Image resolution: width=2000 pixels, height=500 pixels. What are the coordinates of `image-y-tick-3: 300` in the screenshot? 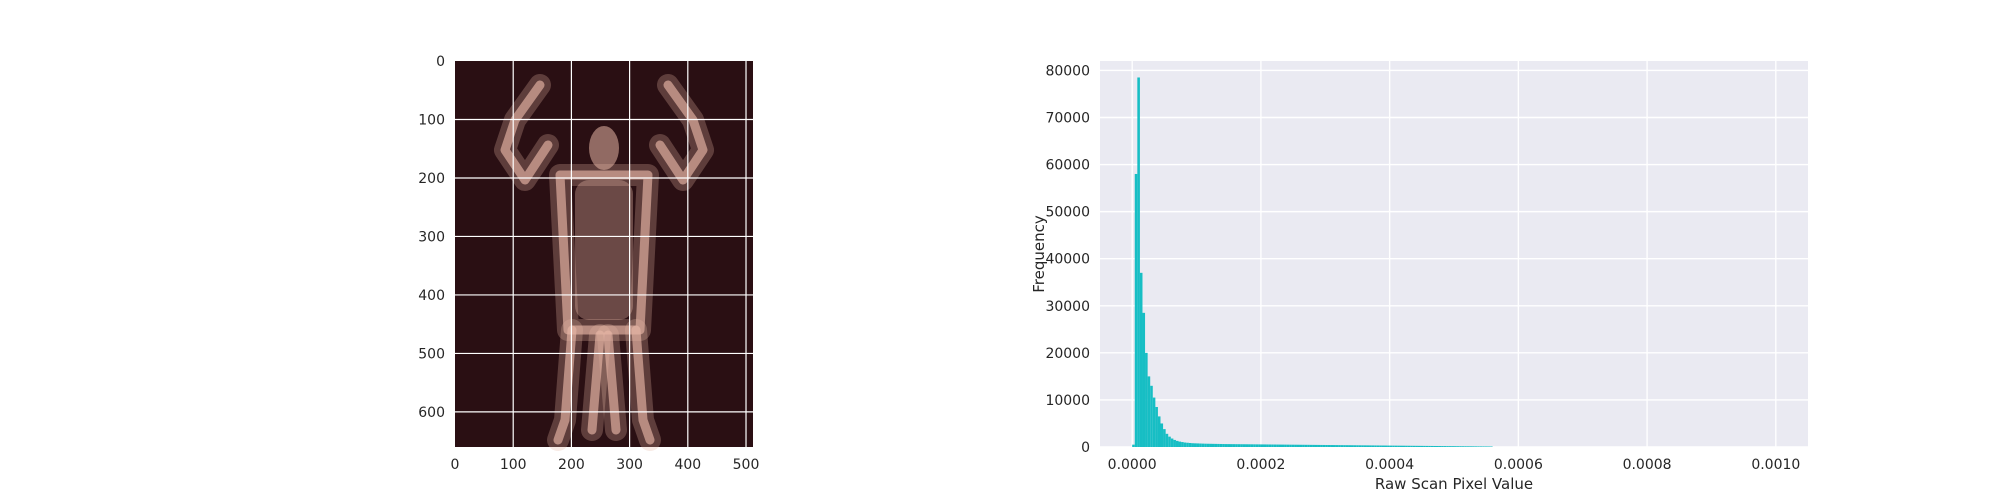 It's located at (431, 237).